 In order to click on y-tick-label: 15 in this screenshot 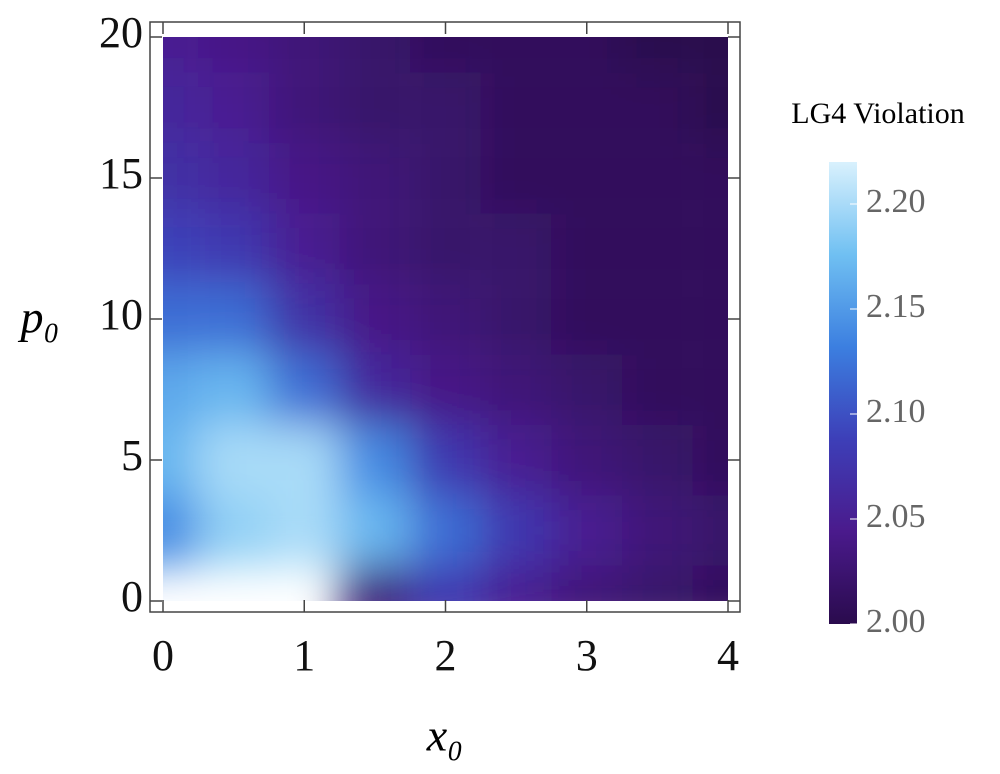, I will do `click(121, 173)`.